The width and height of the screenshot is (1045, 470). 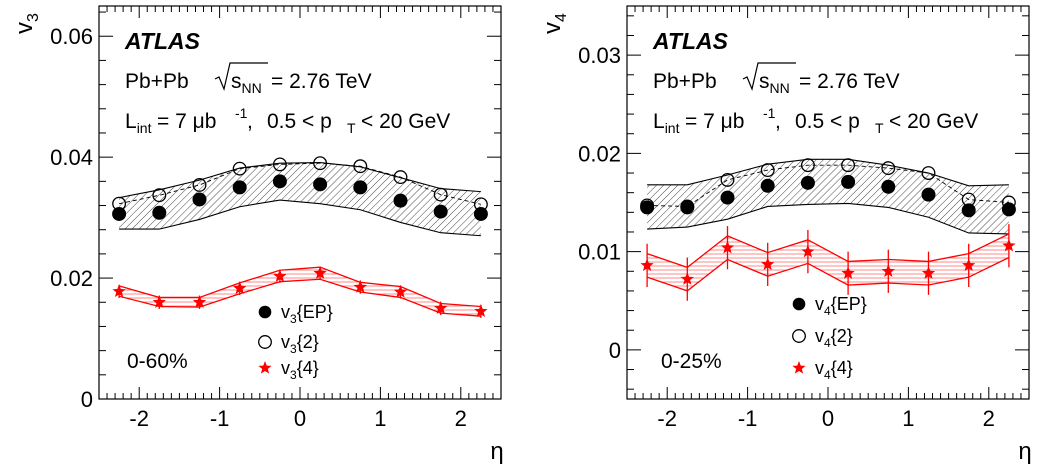 I want to click on centrality-label: 0-25%, so click(x=691, y=361).